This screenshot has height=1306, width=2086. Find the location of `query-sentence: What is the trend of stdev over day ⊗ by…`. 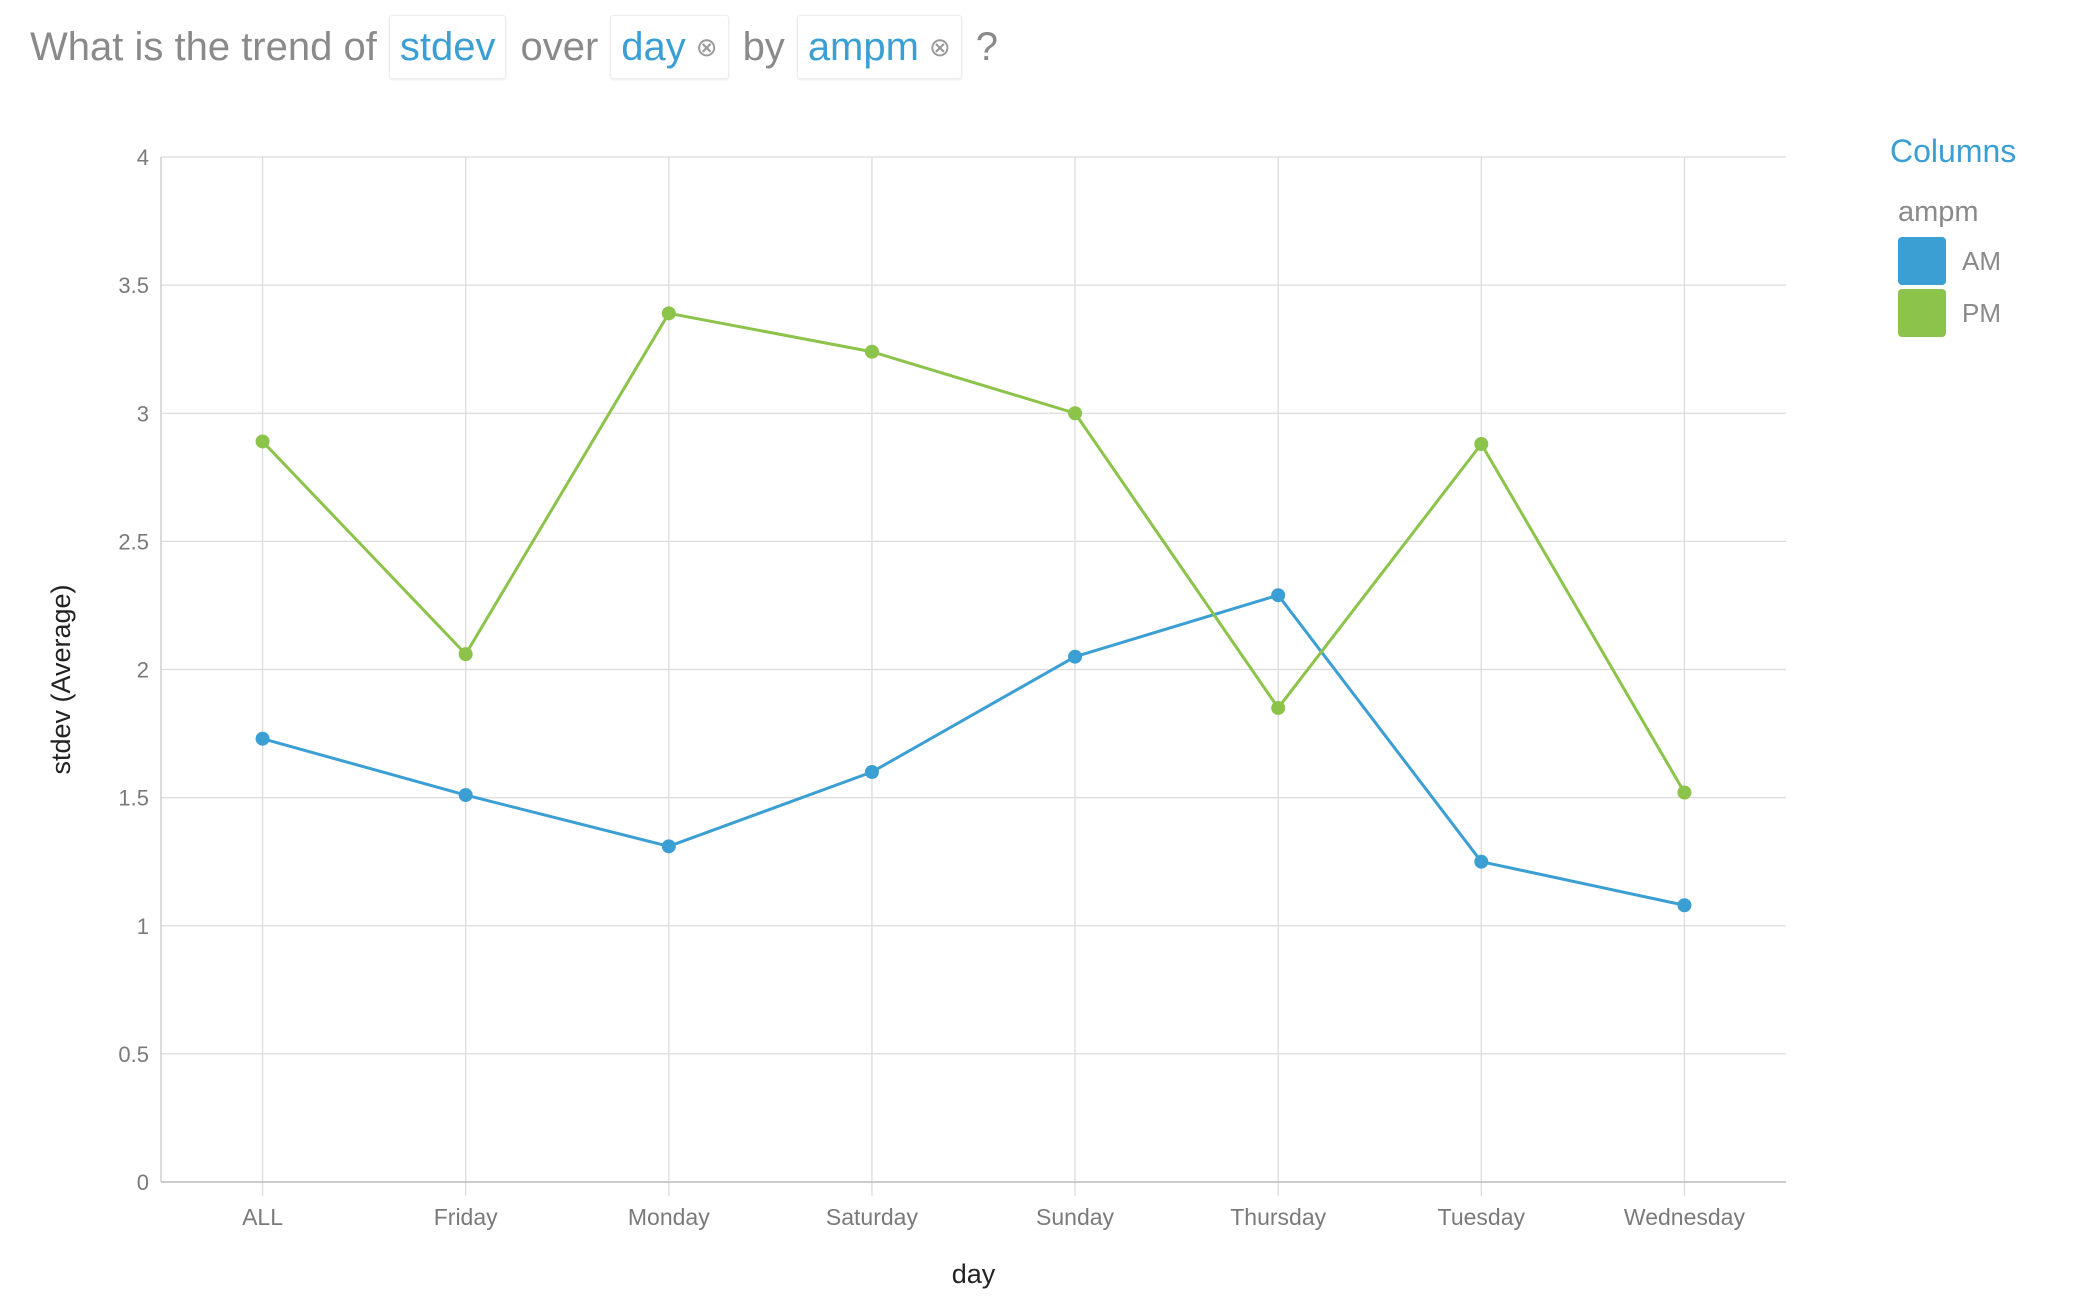

query-sentence: What is the trend of stdev over day ⊗ by… is located at coordinates (519, 47).